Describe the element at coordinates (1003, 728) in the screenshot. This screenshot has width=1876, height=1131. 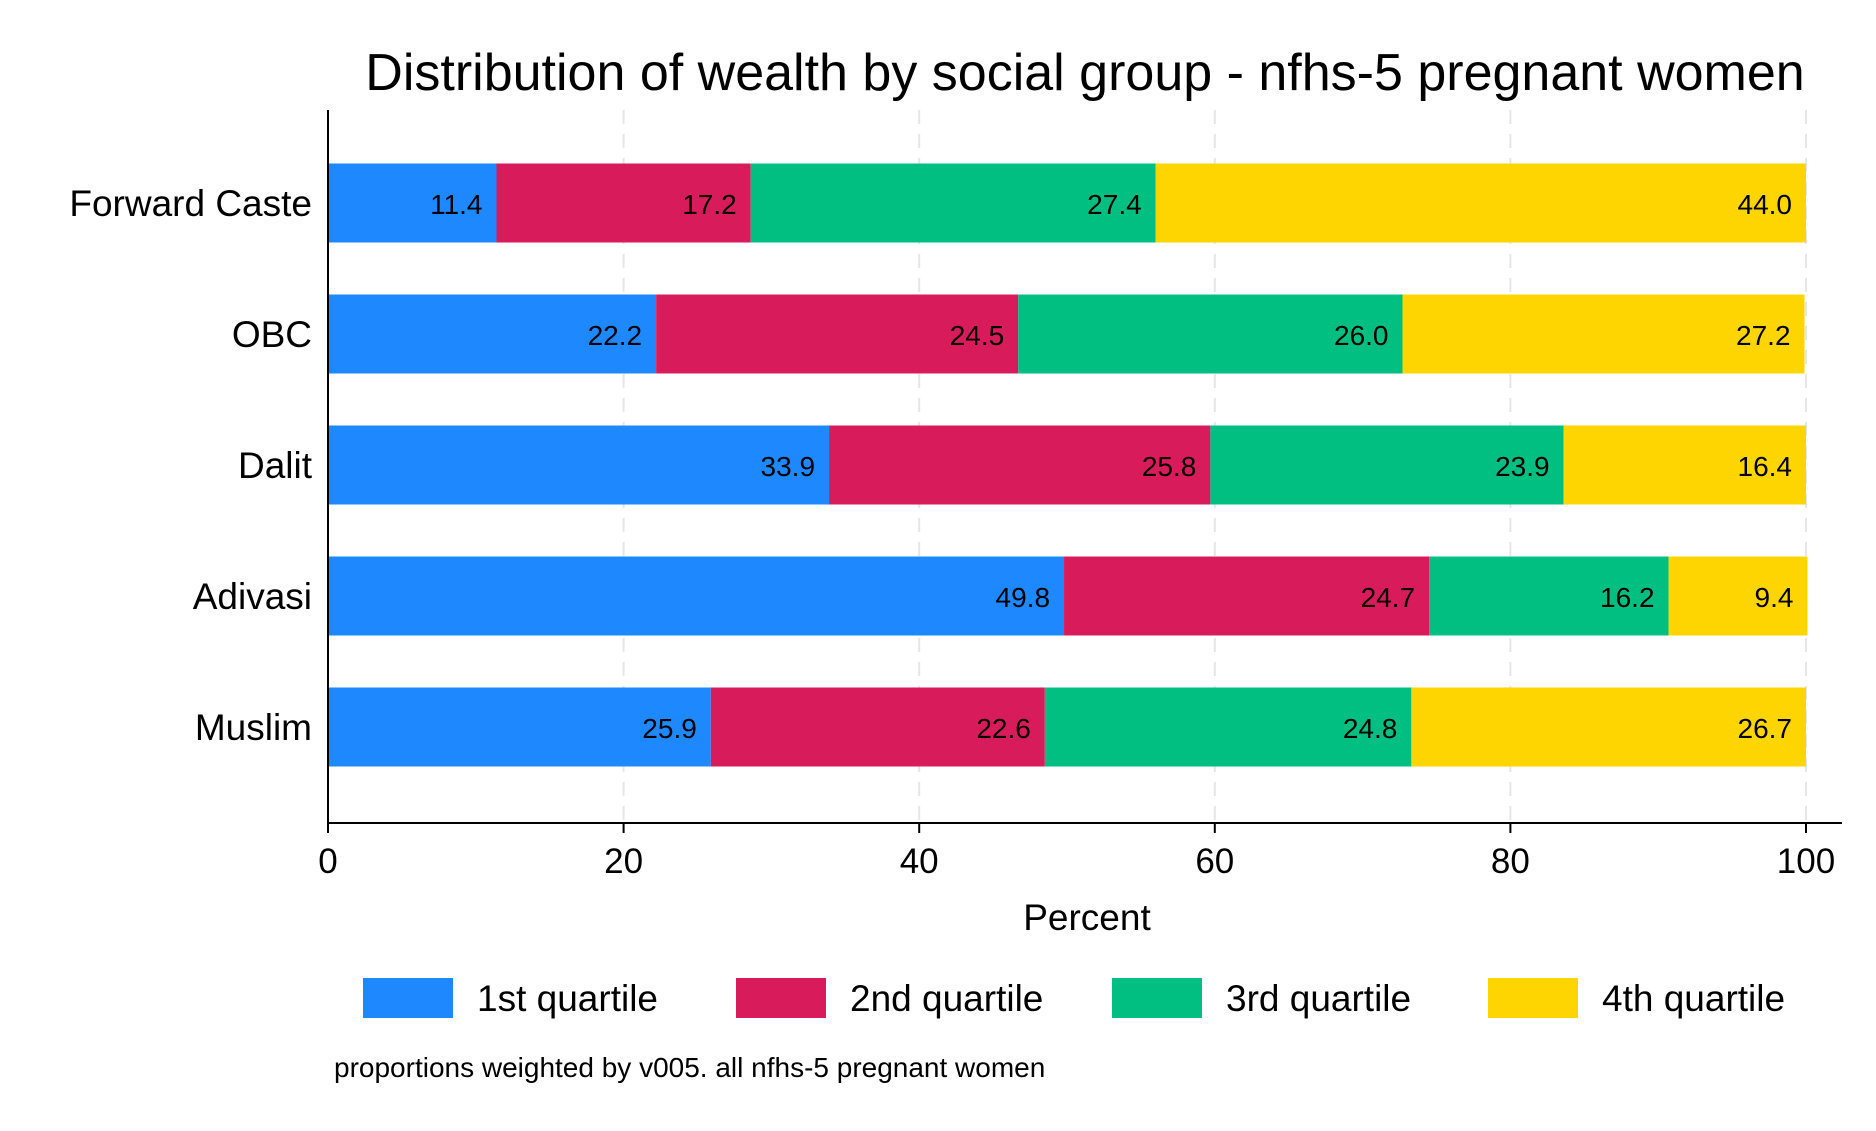
I see `data-label: 22.6` at that location.